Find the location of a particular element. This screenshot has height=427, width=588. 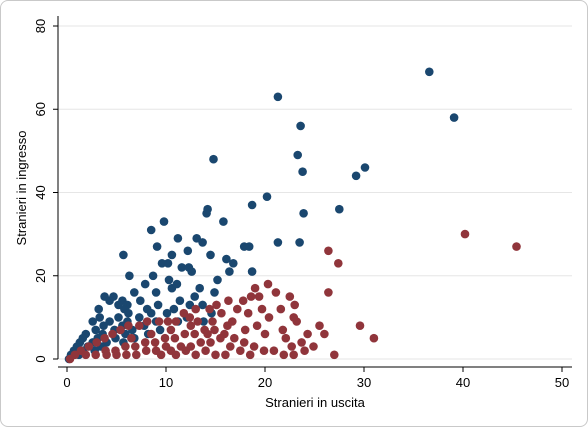

y-axis-title: Stranieri in ingresso is located at coordinates (21, 188).